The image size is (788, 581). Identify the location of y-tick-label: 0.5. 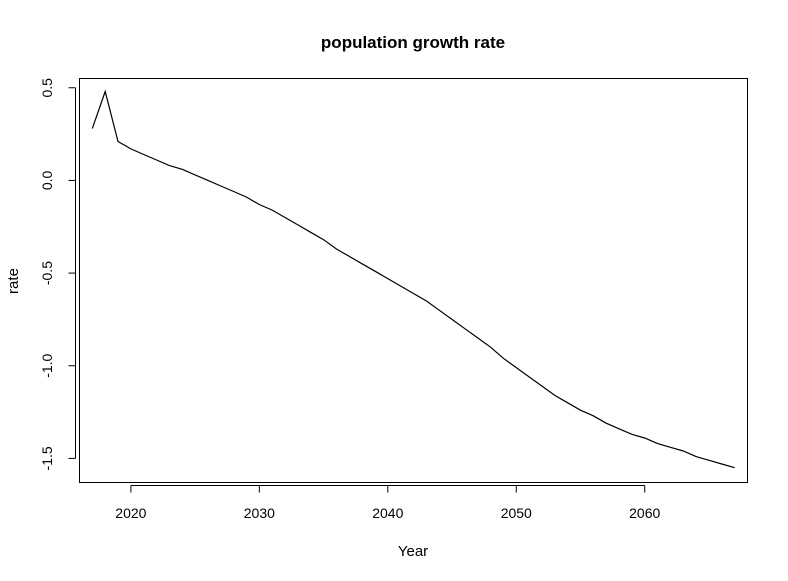
(47, 88).